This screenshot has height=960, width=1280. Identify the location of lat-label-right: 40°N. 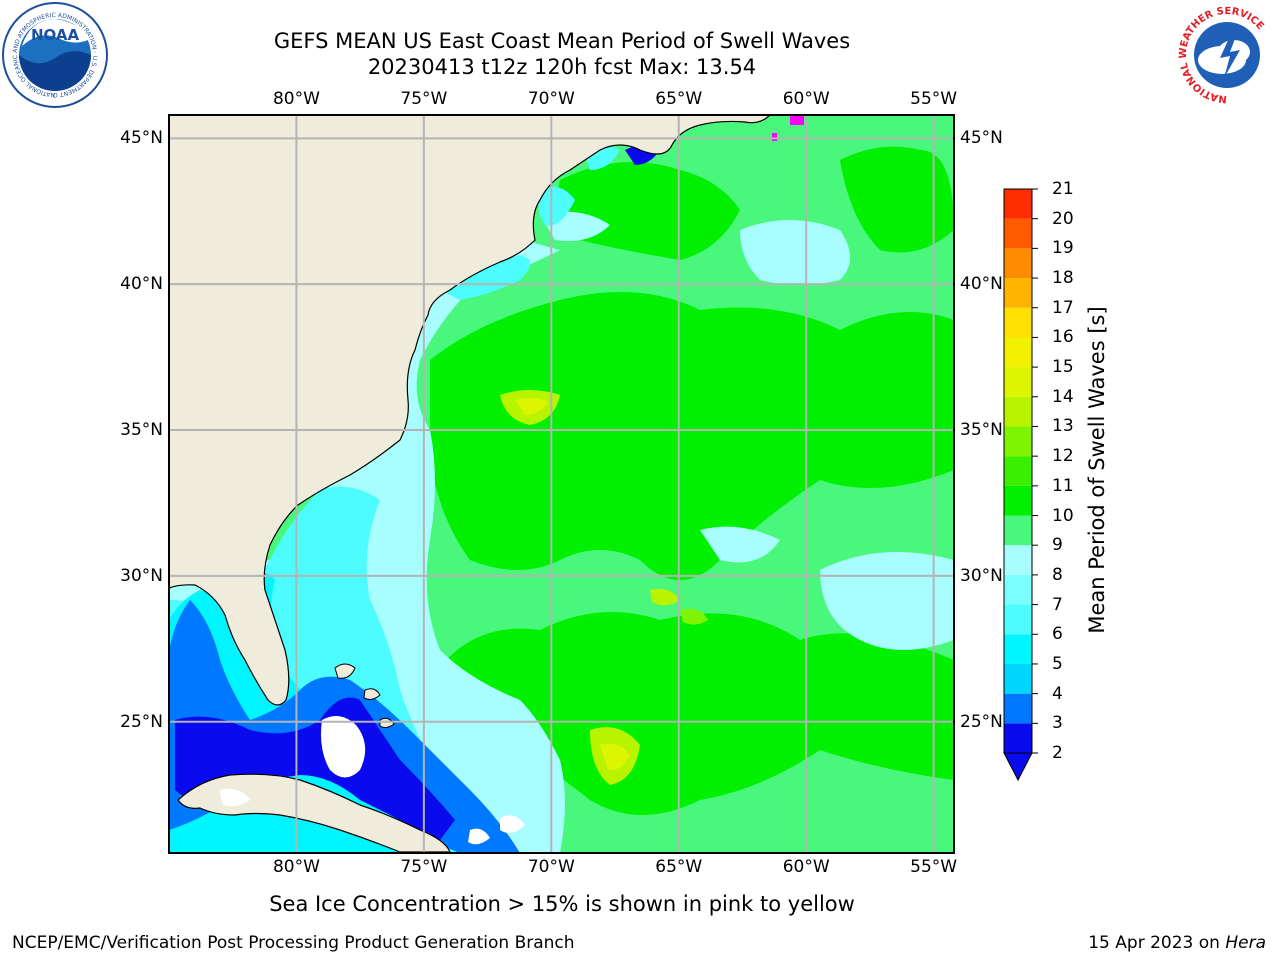
(981, 284).